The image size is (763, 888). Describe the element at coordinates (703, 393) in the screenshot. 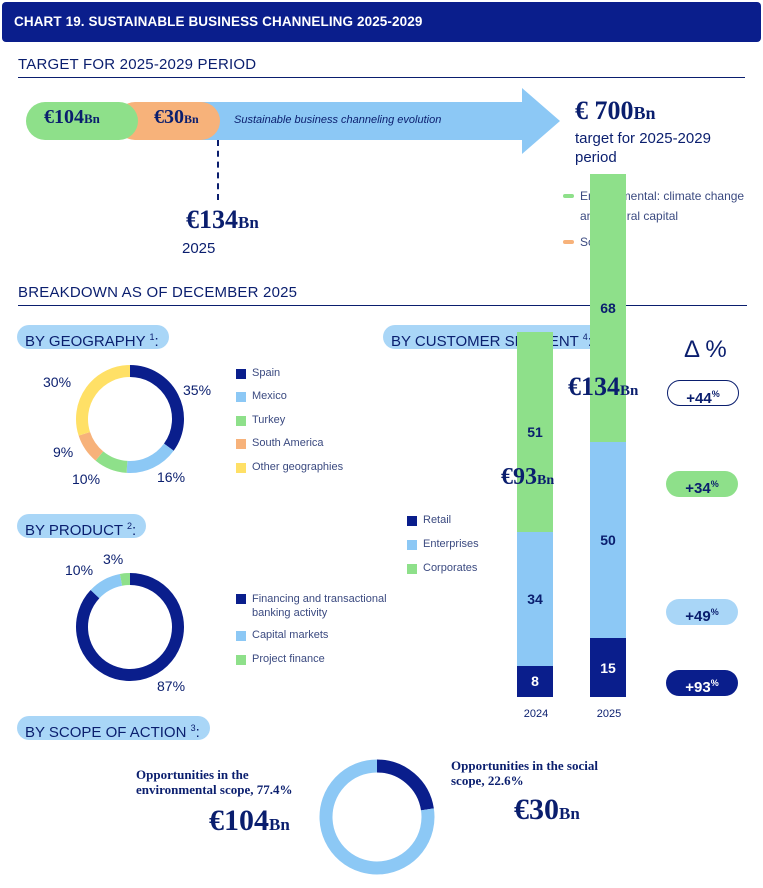

I see `delta-total: +44%` at that location.